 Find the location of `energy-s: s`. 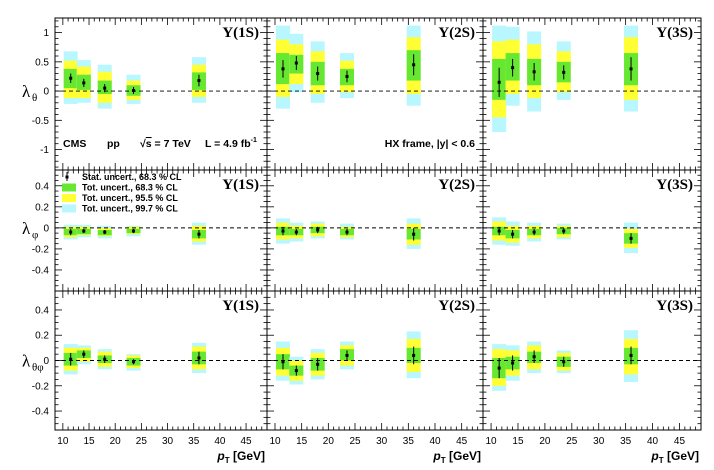

energy-s: s is located at coordinates (149, 144).